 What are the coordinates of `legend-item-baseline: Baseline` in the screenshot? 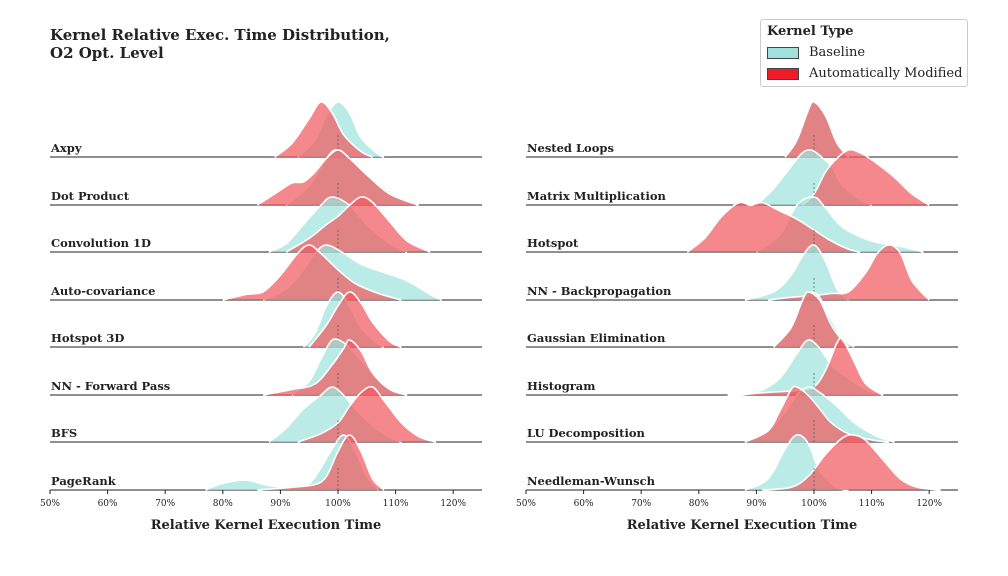 It's located at (816, 52).